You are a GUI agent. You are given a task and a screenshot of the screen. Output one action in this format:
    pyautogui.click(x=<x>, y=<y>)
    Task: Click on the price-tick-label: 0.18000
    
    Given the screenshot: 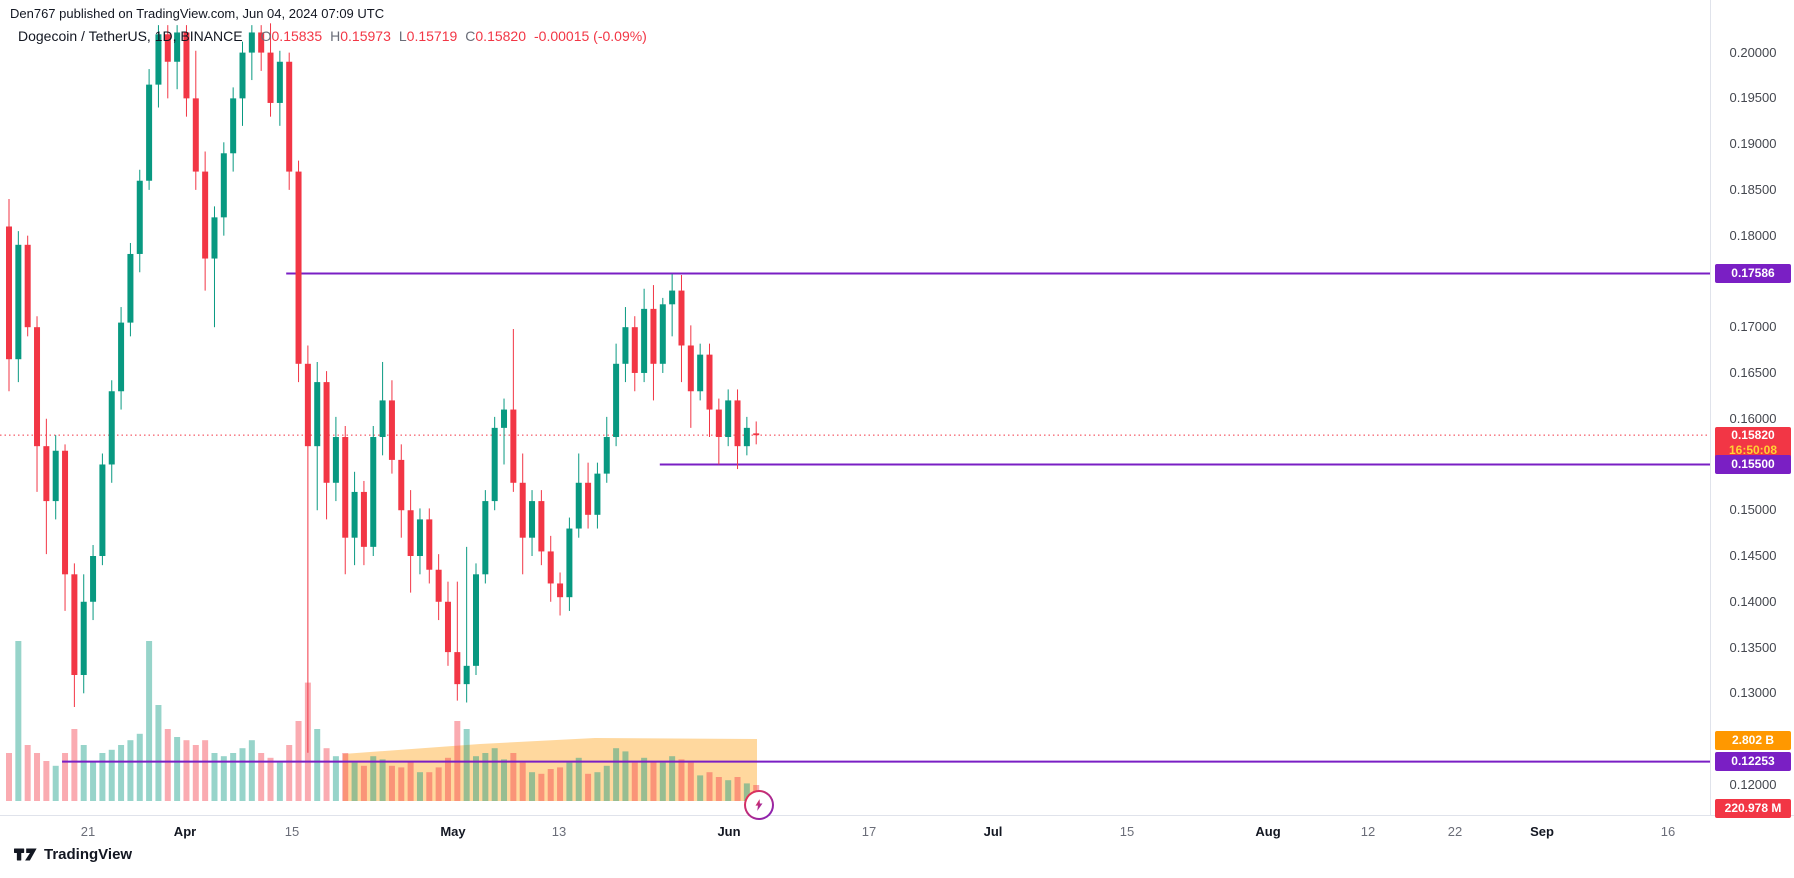 What is the action you would take?
    pyautogui.click(x=1753, y=235)
    